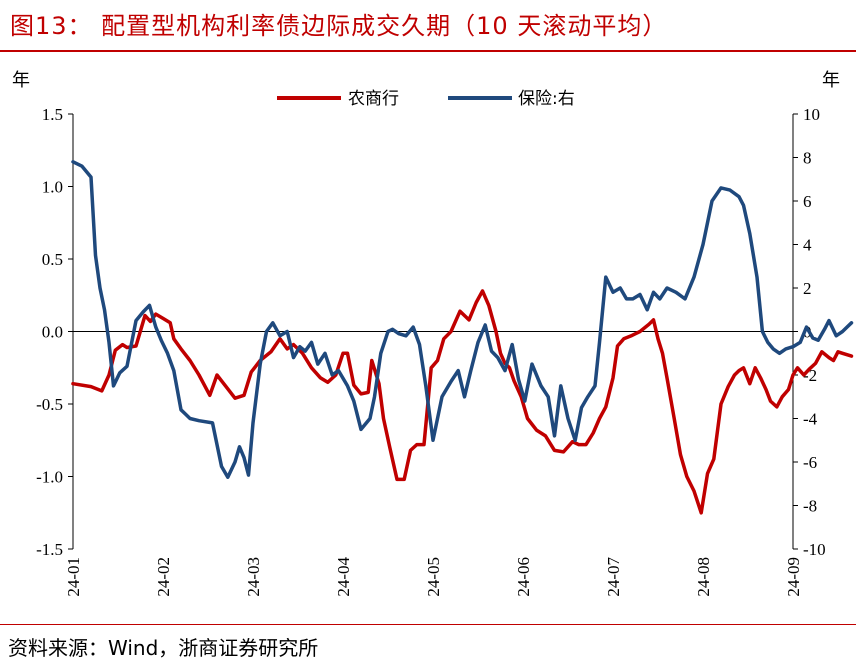  What do you see at coordinates (433, 577) in the screenshot?
I see `x-tick-label: 24-05` at bounding box center [433, 577].